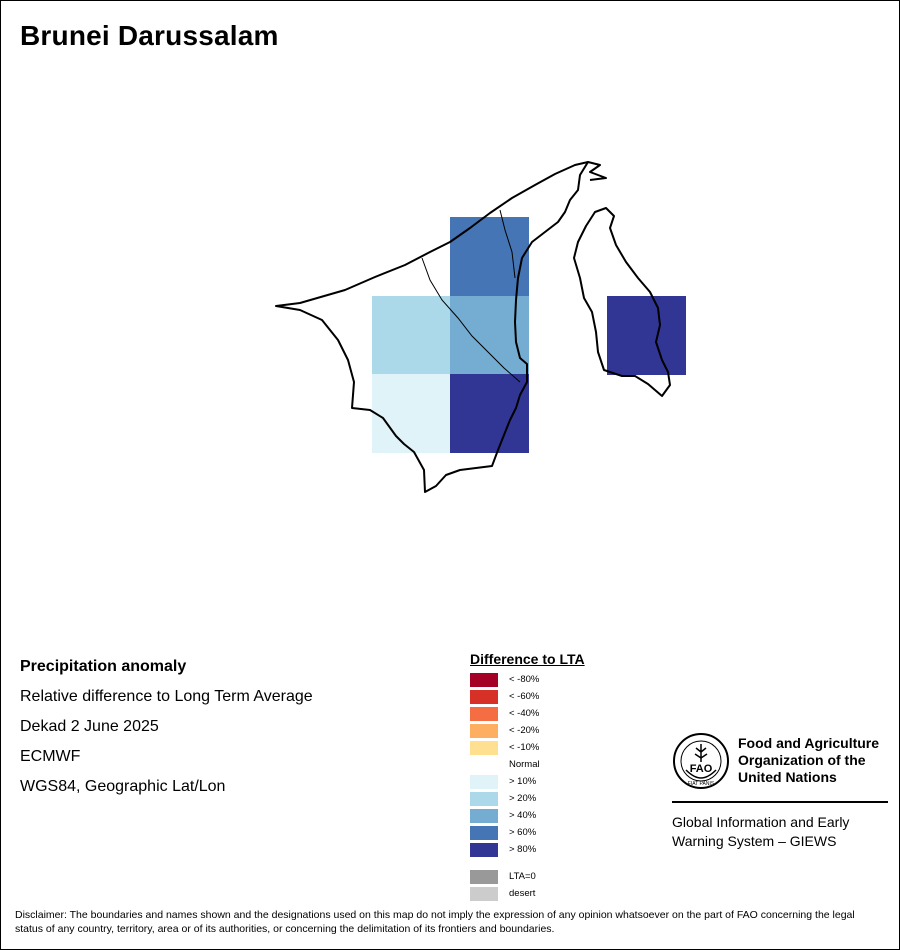 Image resolution: width=900 pixels, height=950 pixels. I want to click on legend-label: Normal, so click(524, 764).